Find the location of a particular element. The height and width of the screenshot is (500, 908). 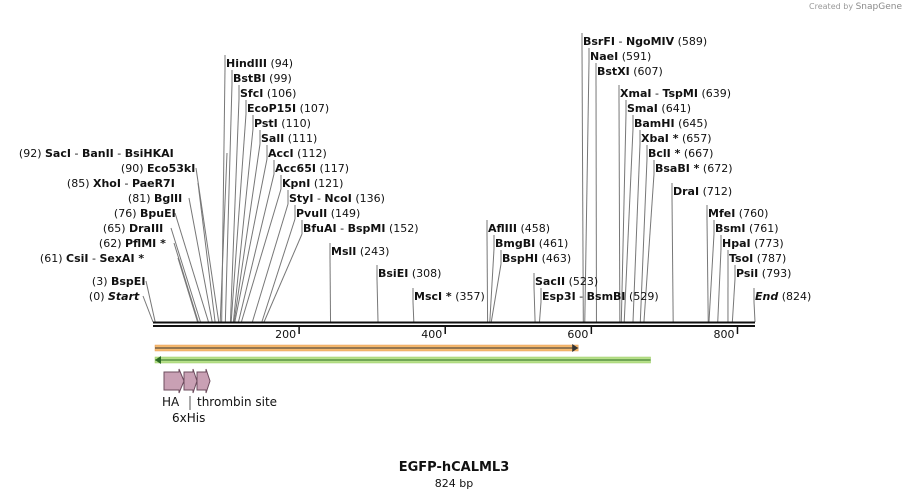

site-line-esp3i is located at coordinates (540, 312).